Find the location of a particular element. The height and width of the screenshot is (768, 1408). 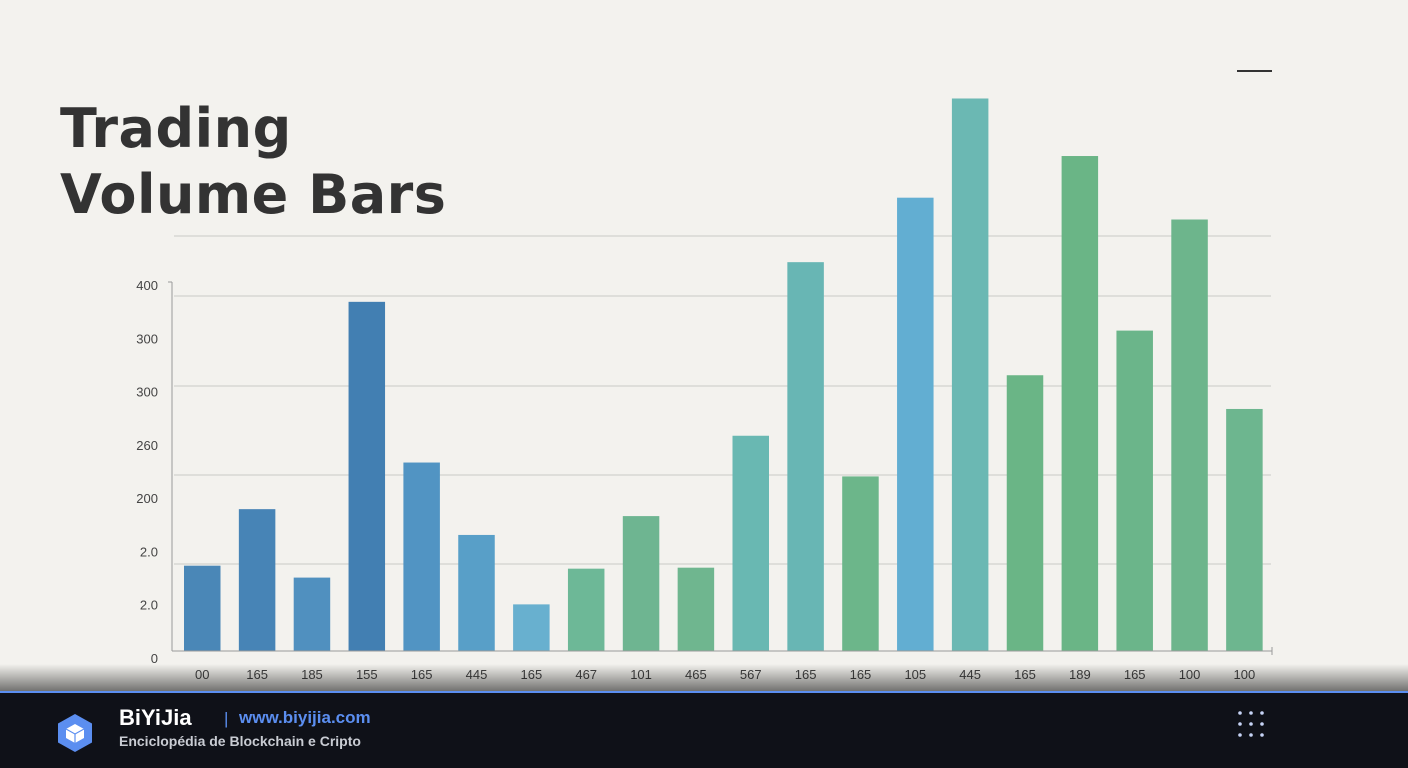

decorative-dash is located at coordinates (1254, 71).